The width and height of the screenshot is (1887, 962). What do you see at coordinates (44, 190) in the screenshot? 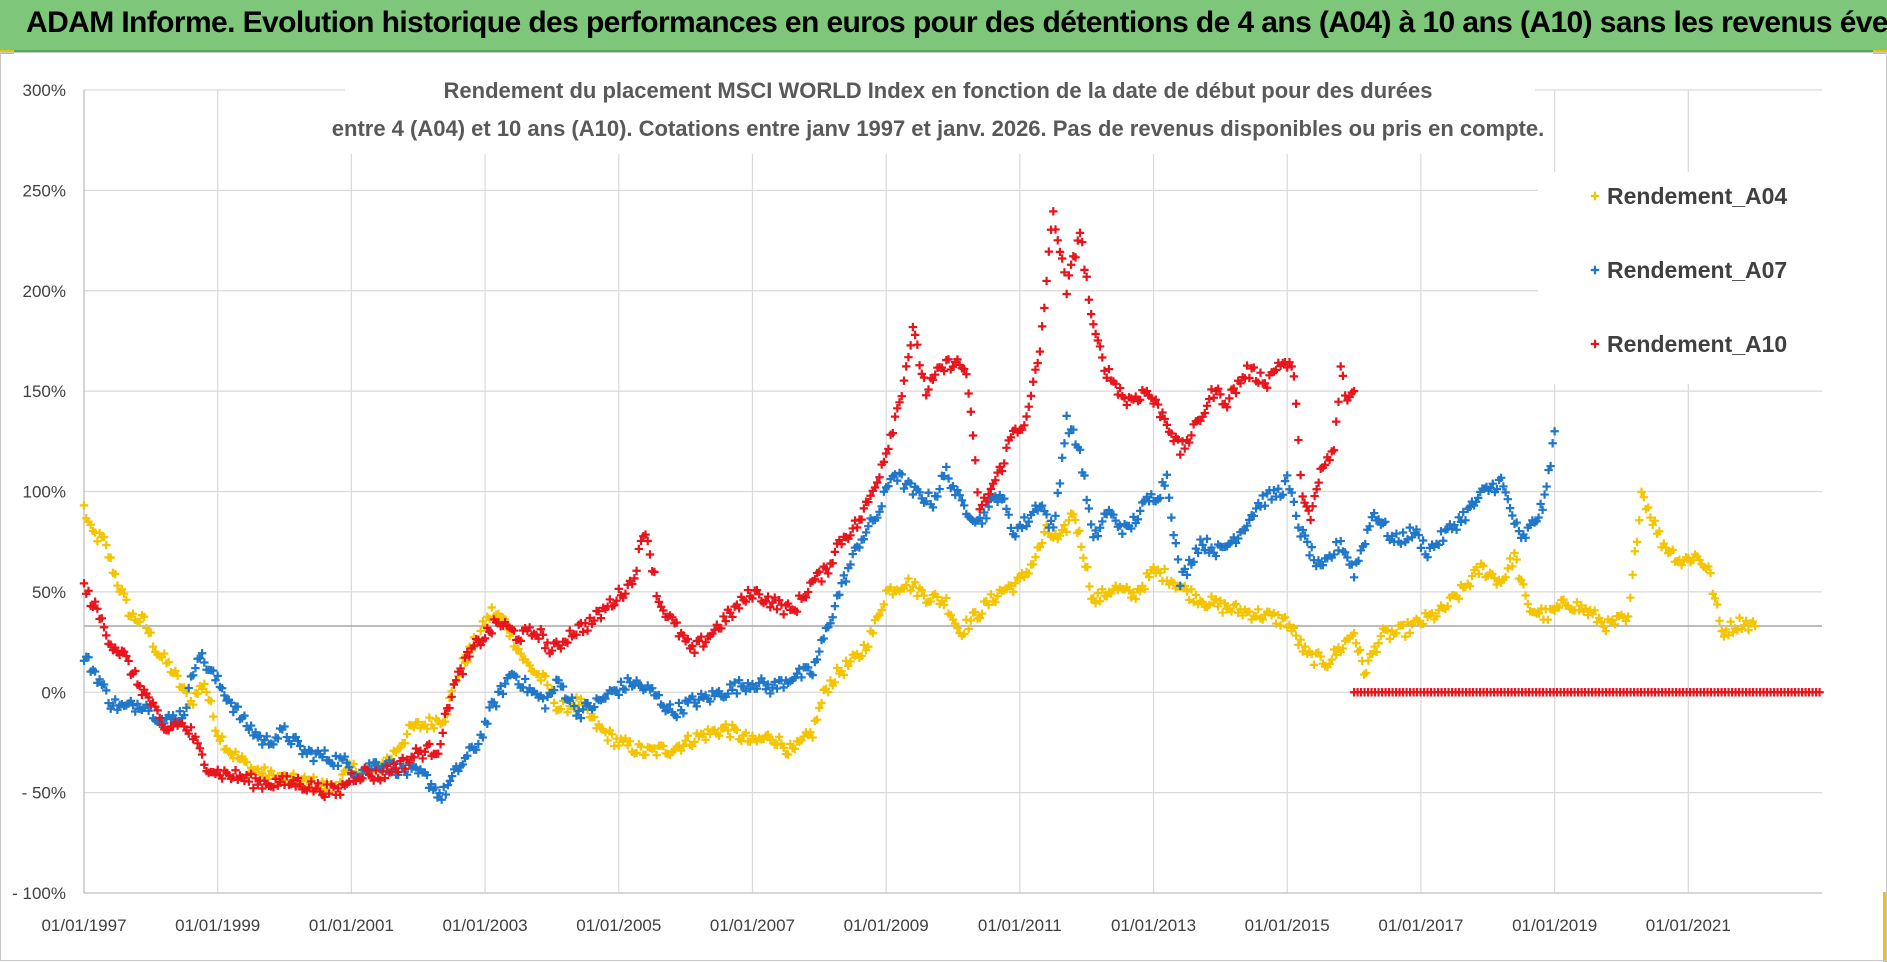
I see `y-tick-label: 250%` at bounding box center [44, 190].